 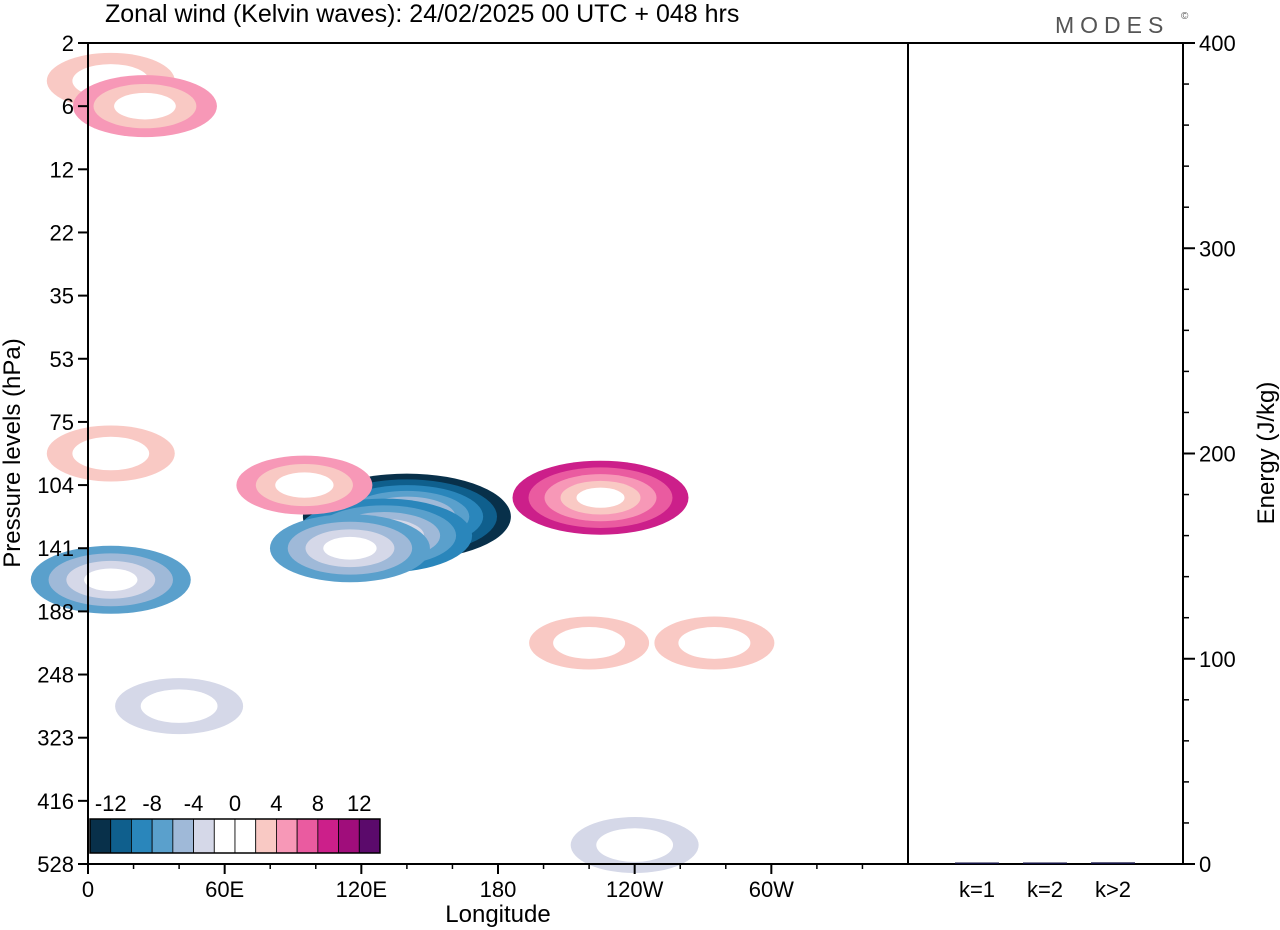 I want to click on x-axis-ticks: 0 60E 120E 180 120W 60W, so click(x=473, y=883).